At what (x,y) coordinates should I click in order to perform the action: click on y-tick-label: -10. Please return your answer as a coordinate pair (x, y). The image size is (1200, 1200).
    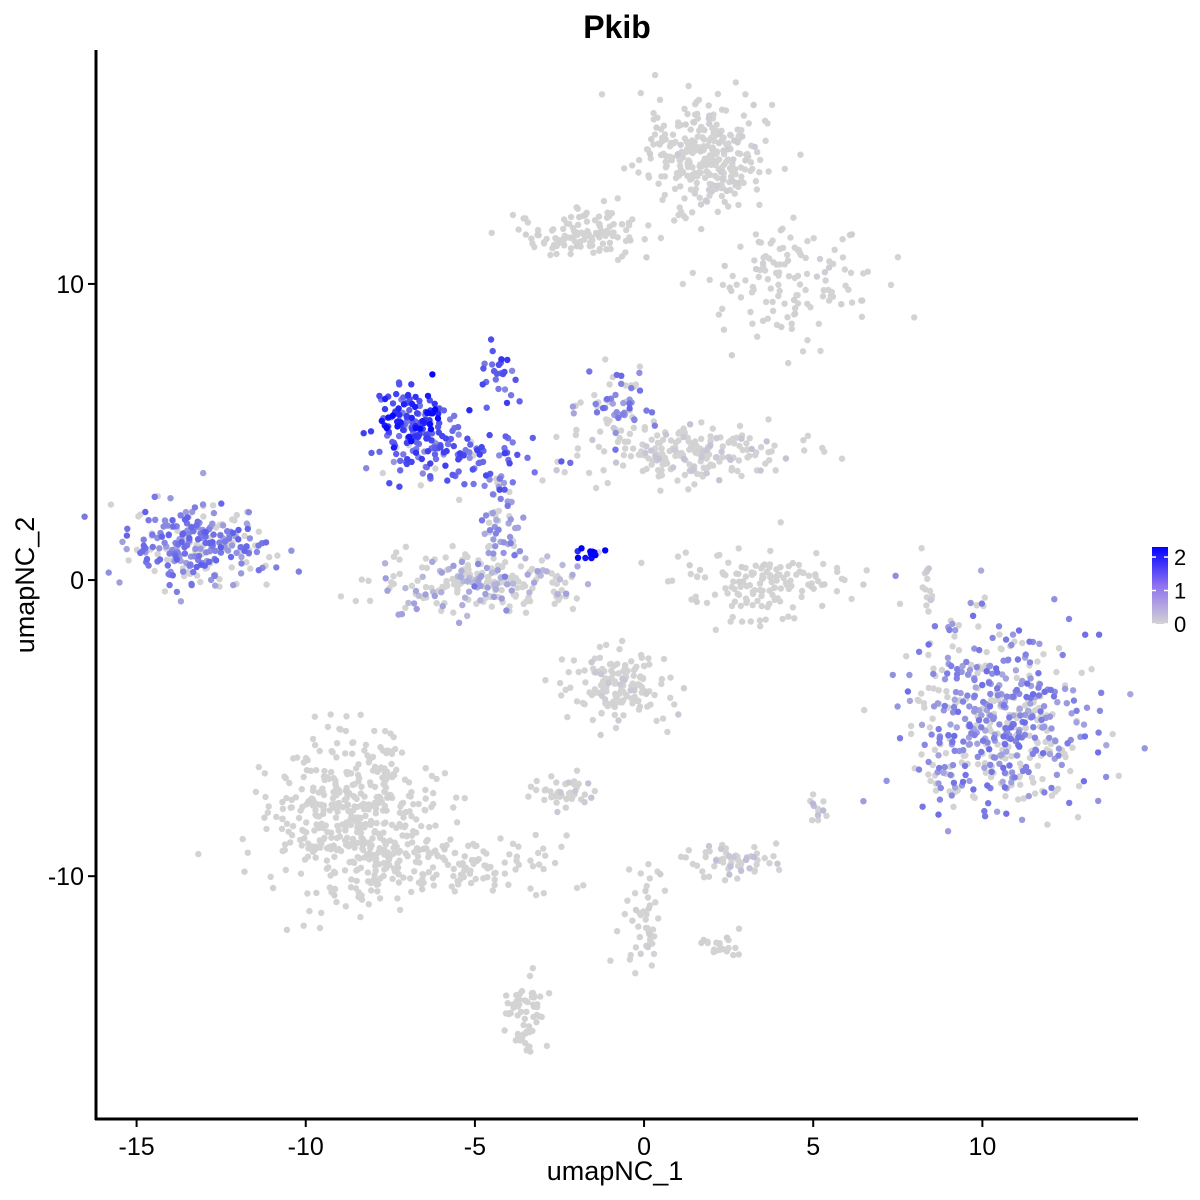
    Looking at the image, I should click on (66, 877).